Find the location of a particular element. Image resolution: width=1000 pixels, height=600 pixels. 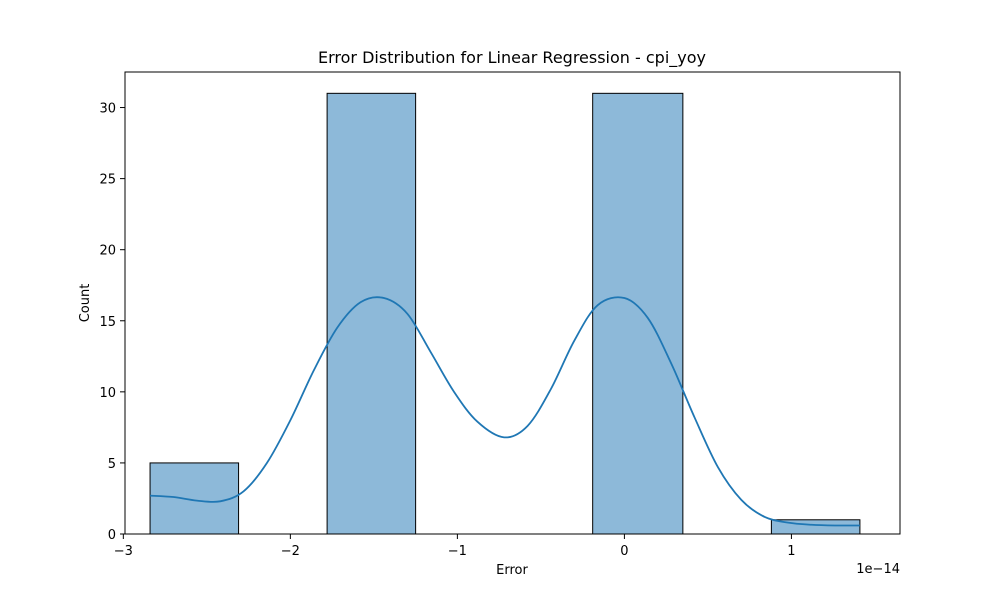

y-axis-ticks: 0 5 10 15 20 25 30 is located at coordinates (112, 322).